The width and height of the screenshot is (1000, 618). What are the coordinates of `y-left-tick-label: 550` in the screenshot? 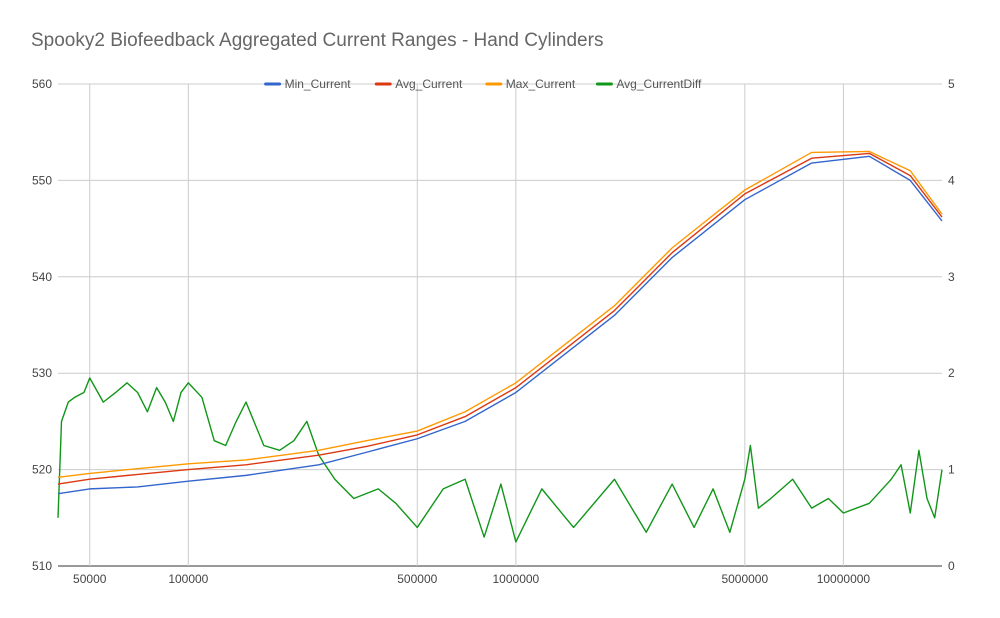 It's located at (42, 180).